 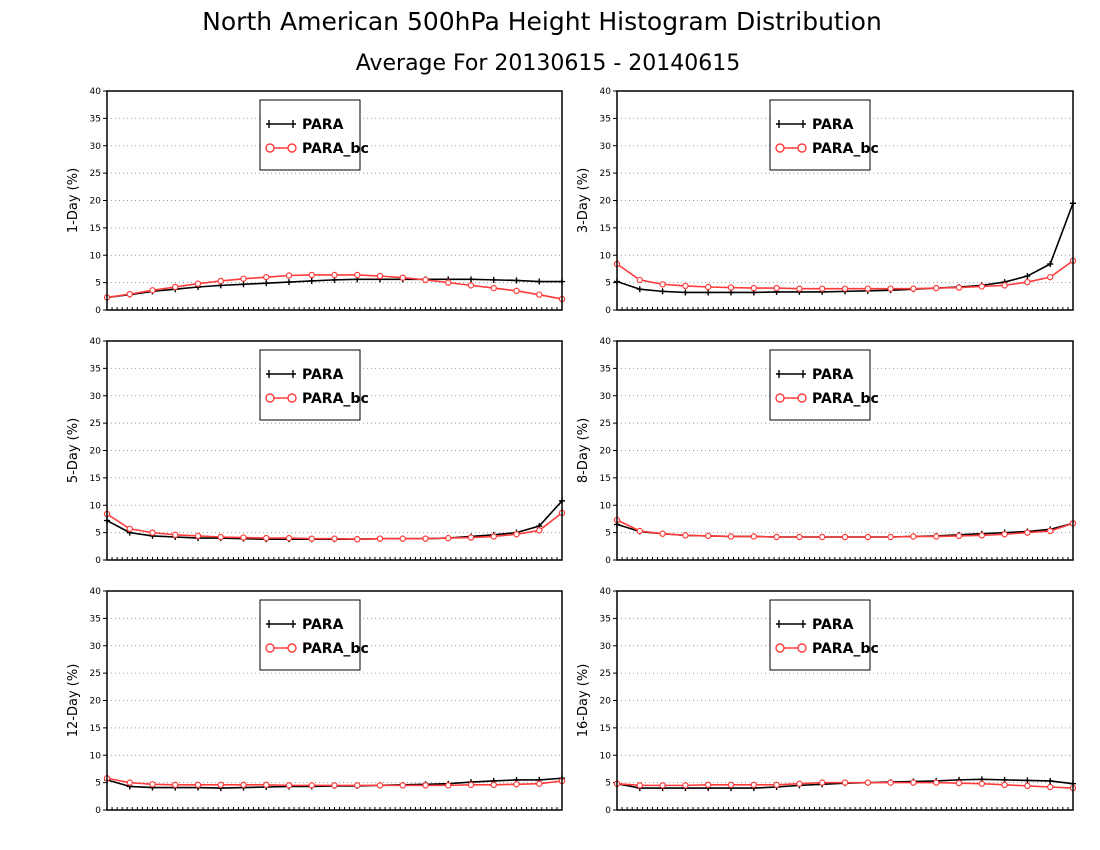 What do you see at coordinates (824, 385) in the screenshot?
I see `legend: PARA PARA_bc` at bounding box center [824, 385].